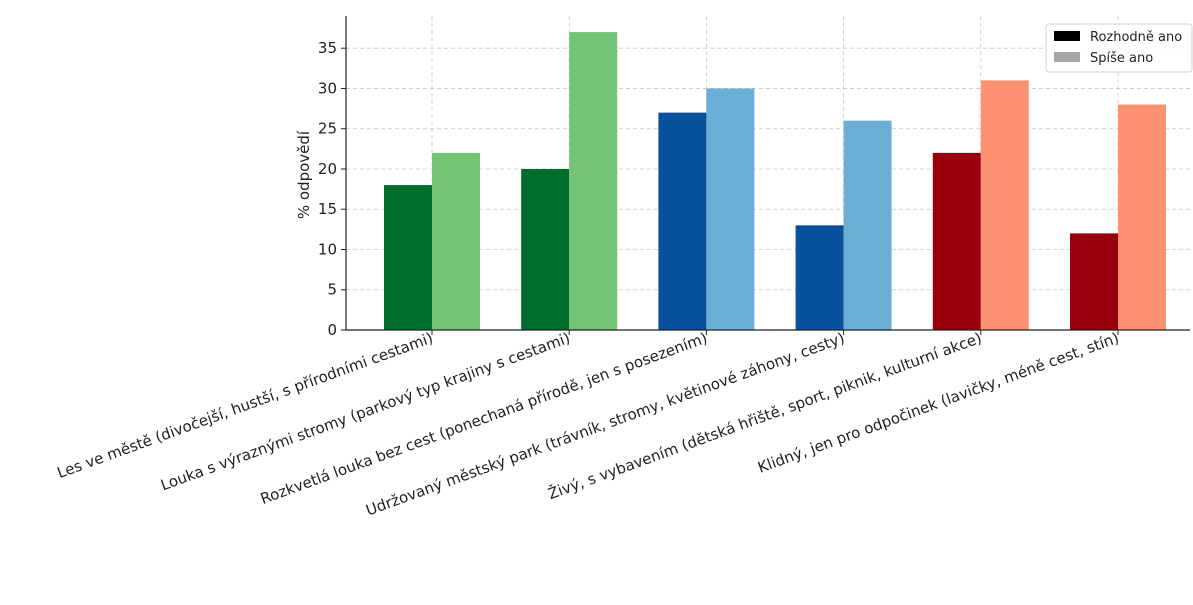 This screenshot has height=605, width=1193. What do you see at coordinates (1121, 58) in the screenshot?
I see `legend-label-spise-ano: Spíše ano` at bounding box center [1121, 58].